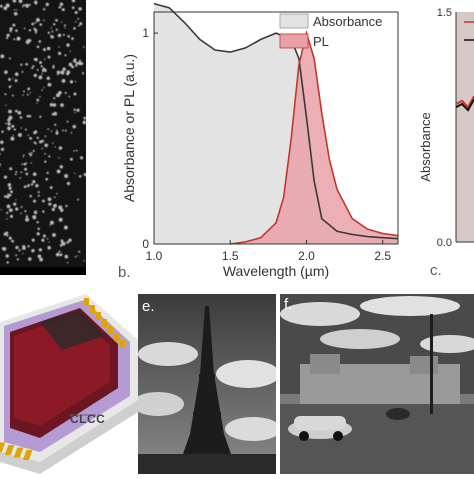  What do you see at coordinates (294, 21) in the screenshot?
I see `legend-swatch-absorbance` at bounding box center [294, 21].